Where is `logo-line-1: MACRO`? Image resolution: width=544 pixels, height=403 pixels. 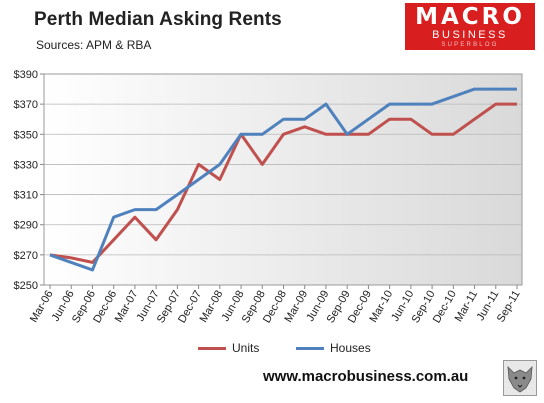 logo-line-1: MACRO is located at coordinates (470, 17).